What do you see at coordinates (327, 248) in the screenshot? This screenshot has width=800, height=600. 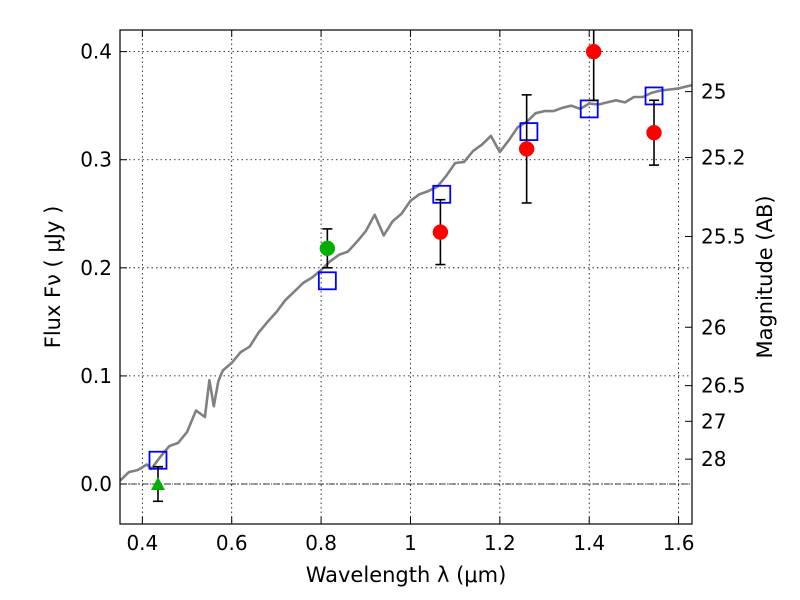 I see `observed-point-green` at bounding box center [327, 248].